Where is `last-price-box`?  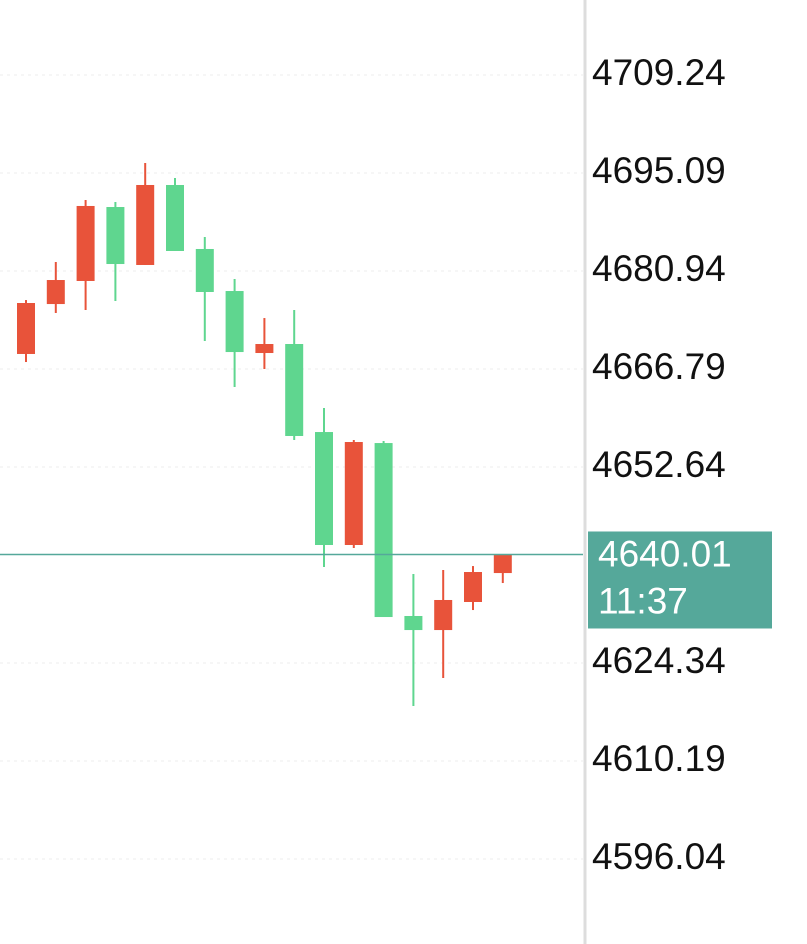
last-price-box is located at coordinates (680, 580).